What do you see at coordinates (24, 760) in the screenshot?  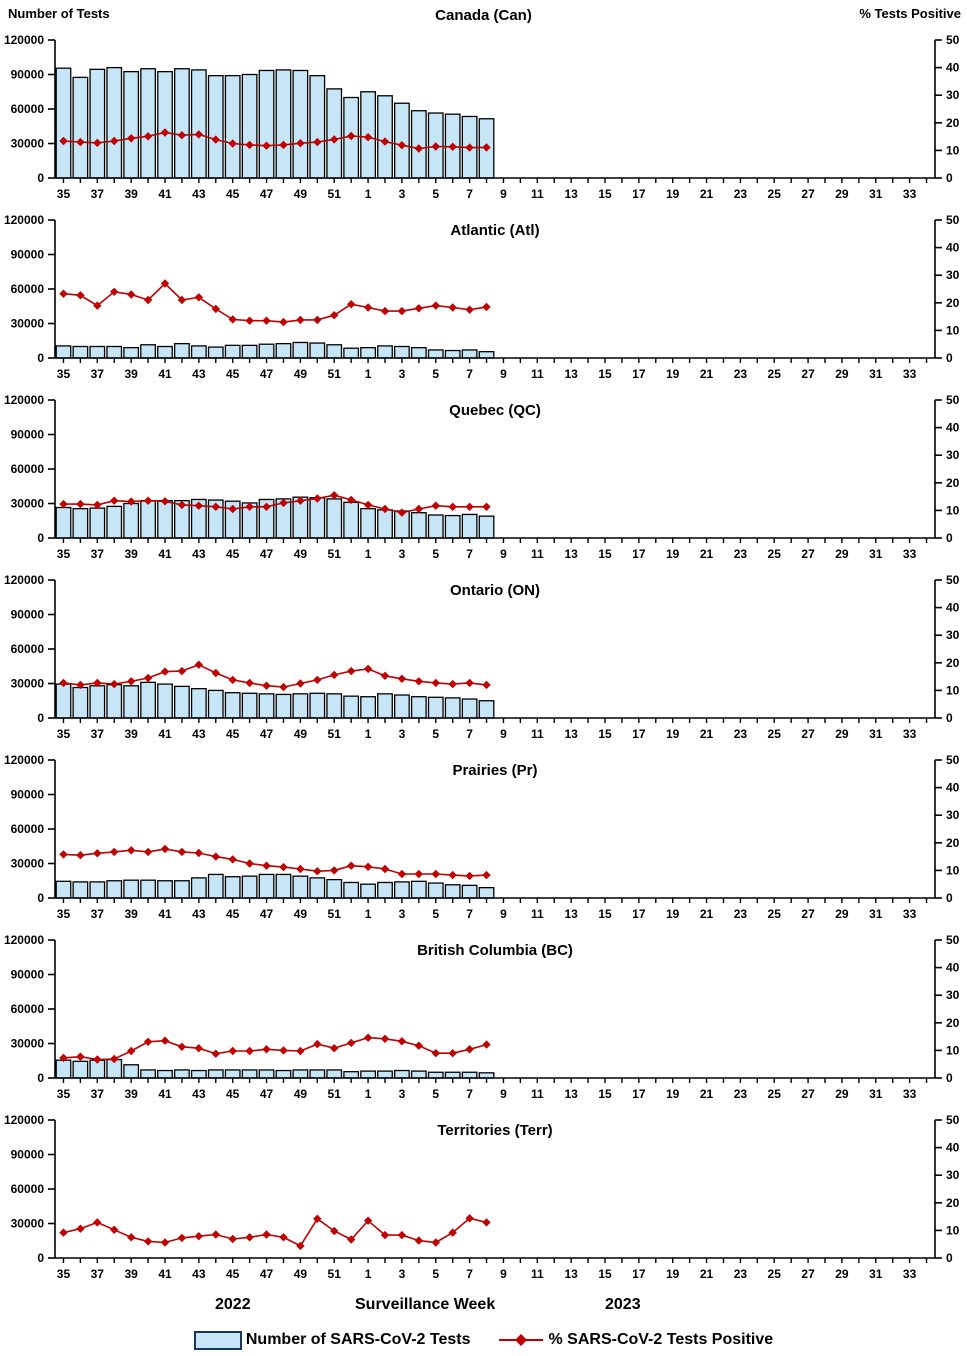 I see `svg-text: 120000` at bounding box center [24, 760].